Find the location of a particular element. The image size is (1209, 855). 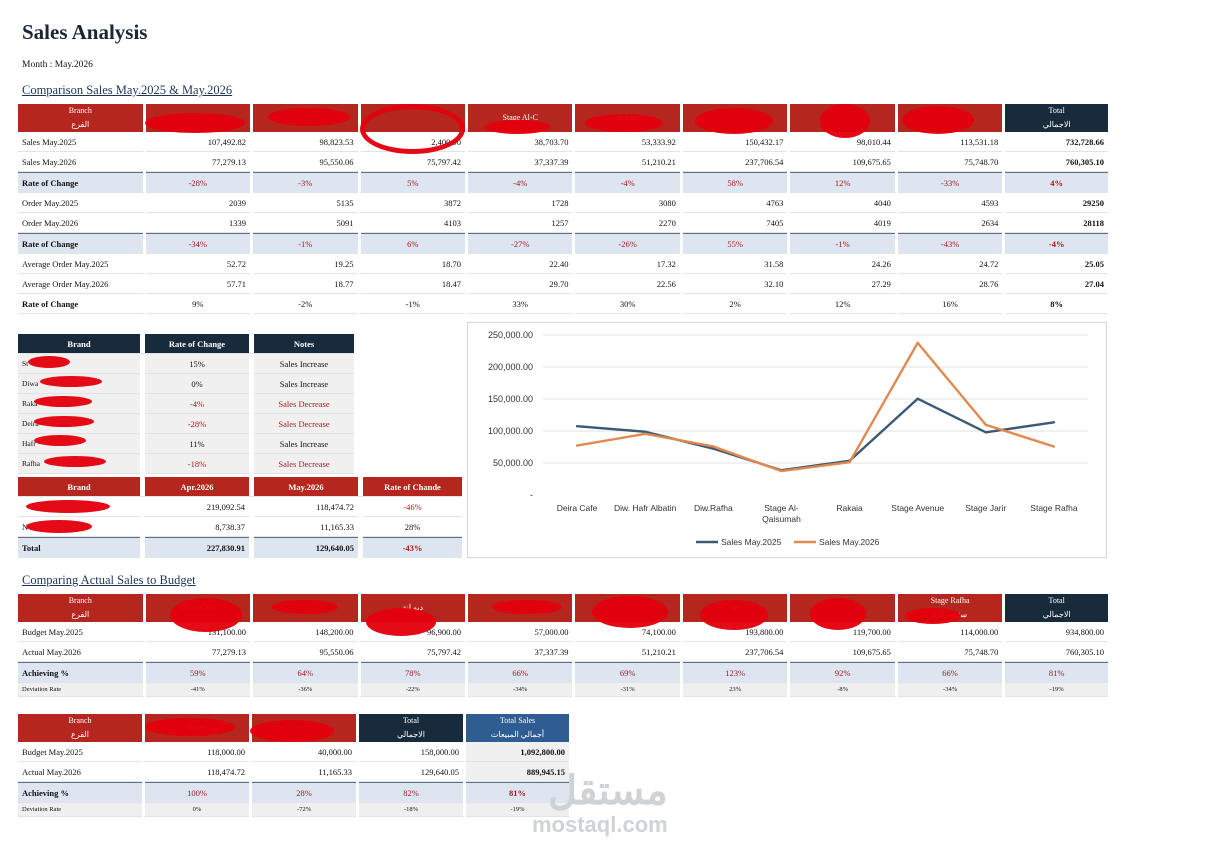

row-grand-total: 889,945.15 is located at coordinates (517, 772).